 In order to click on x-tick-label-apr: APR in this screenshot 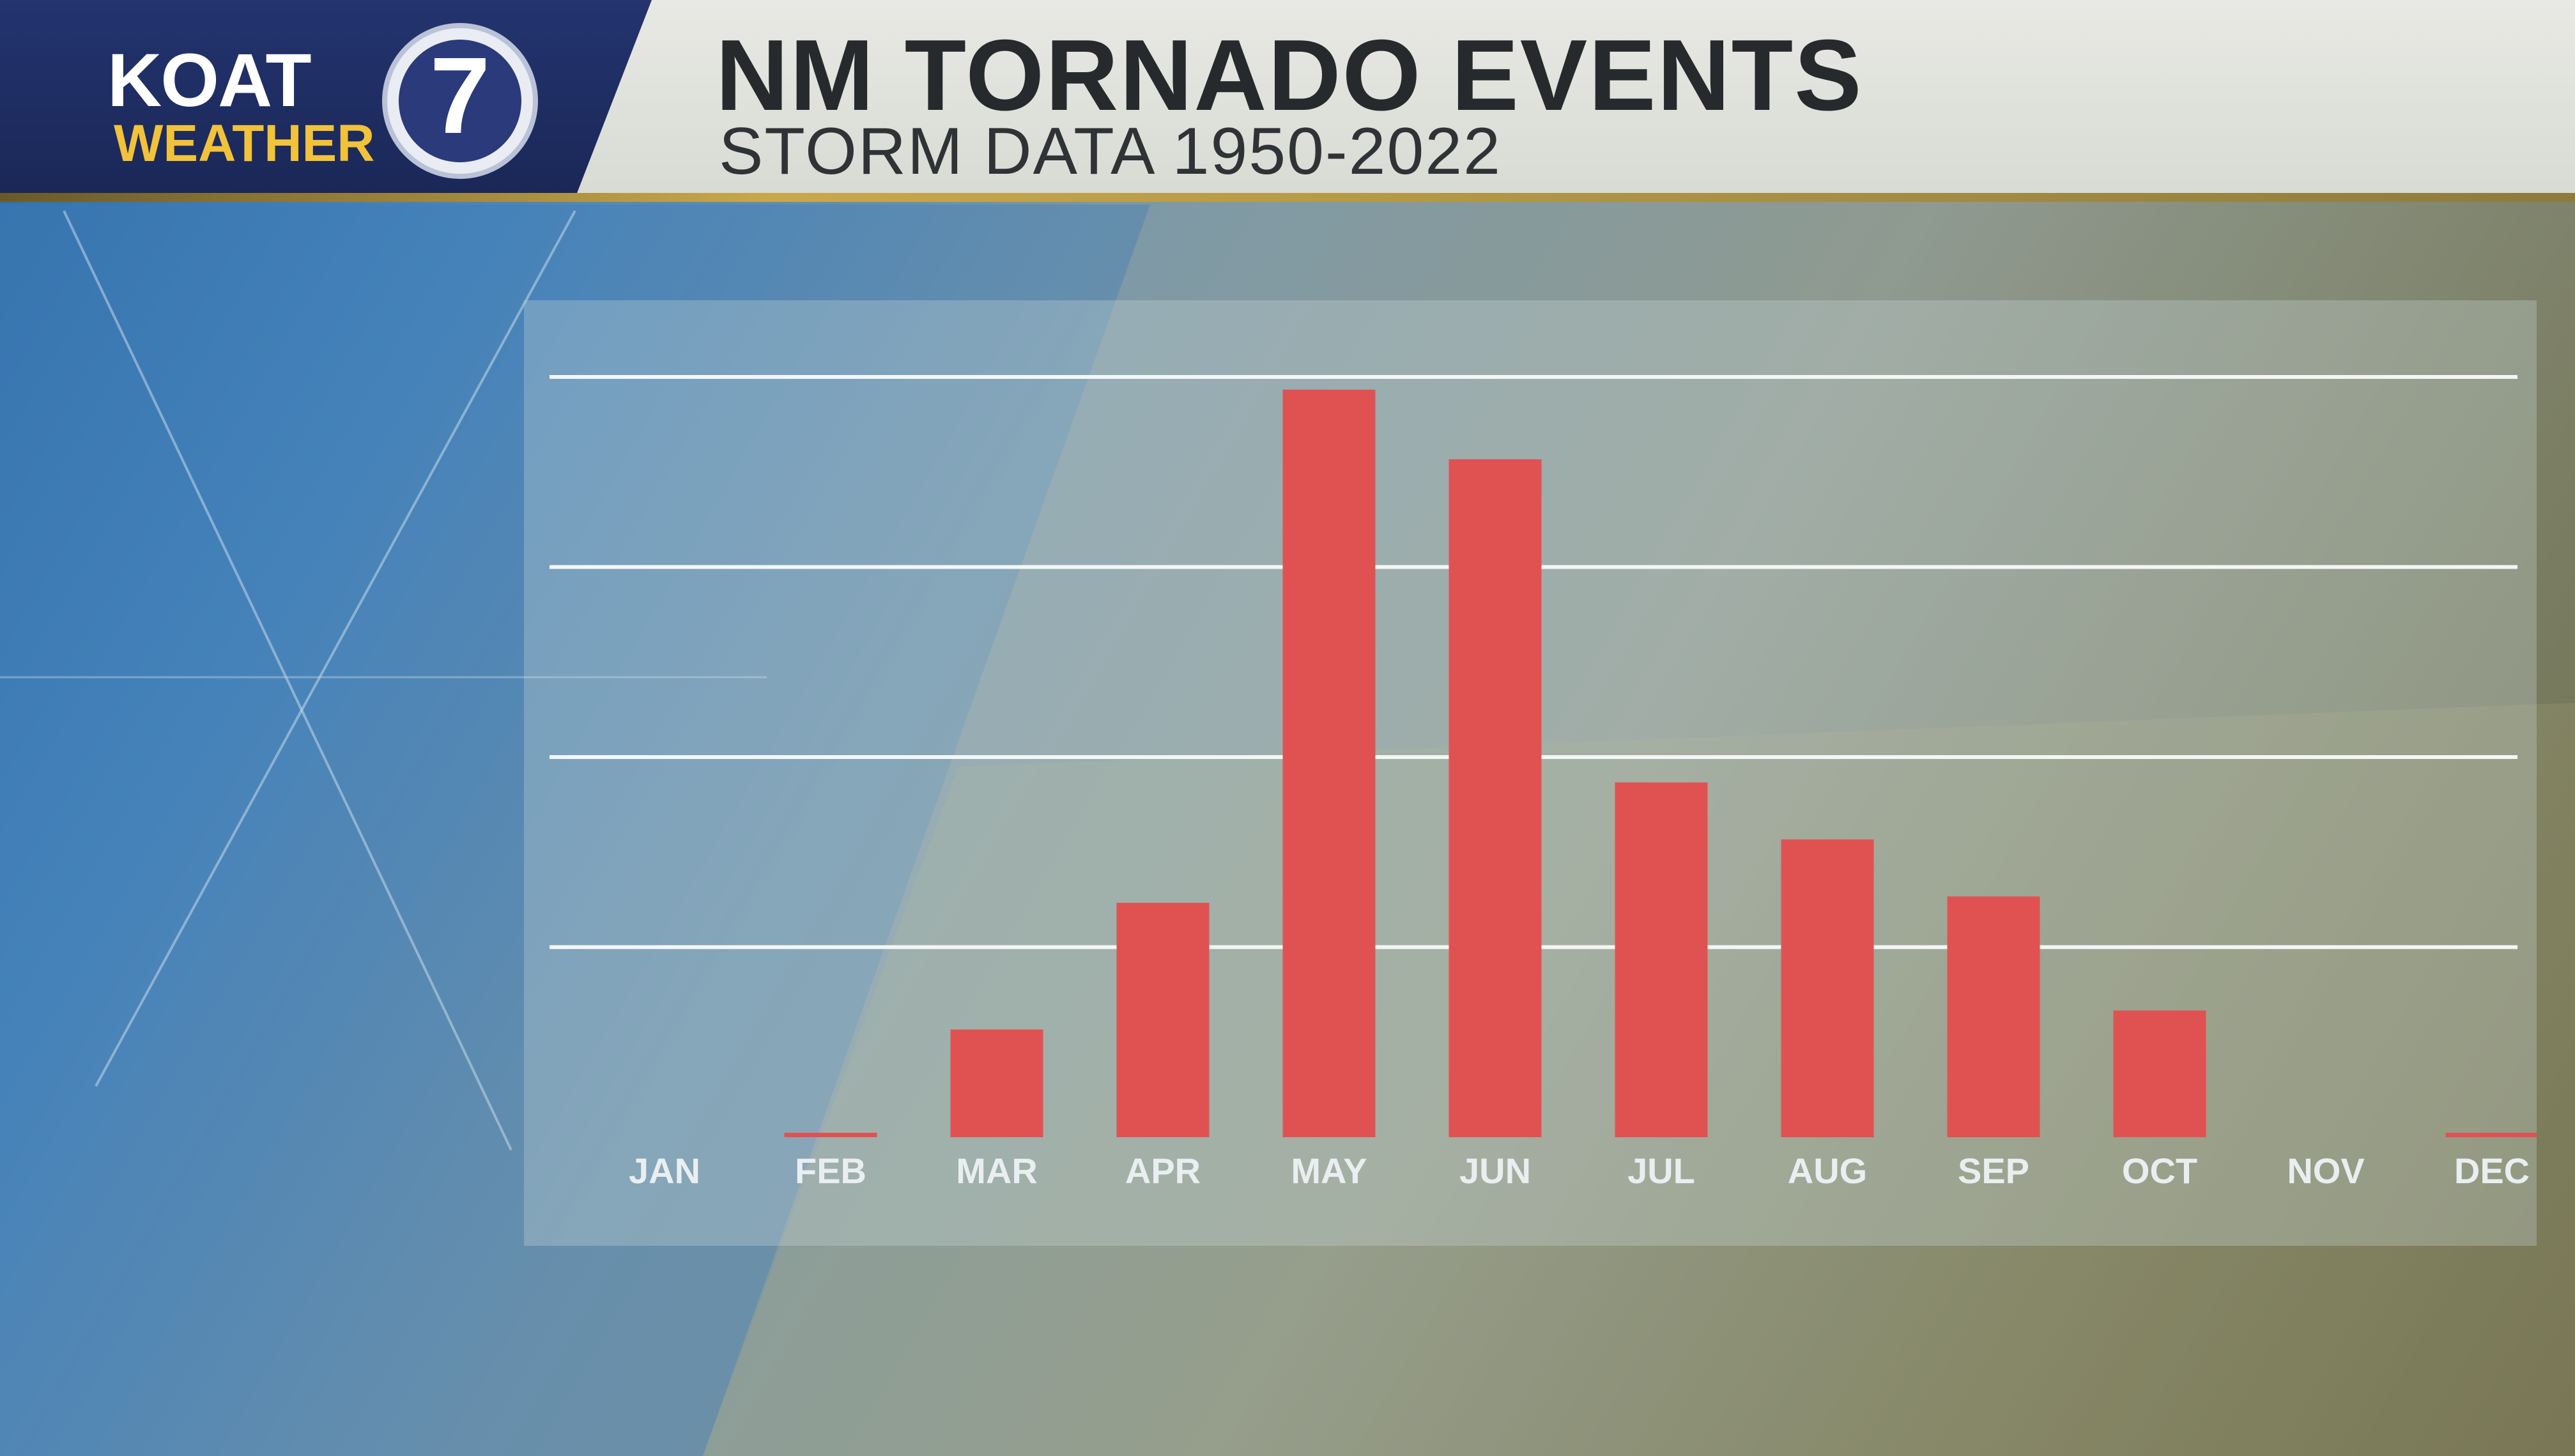, I will do `click(1163, 1171)`.